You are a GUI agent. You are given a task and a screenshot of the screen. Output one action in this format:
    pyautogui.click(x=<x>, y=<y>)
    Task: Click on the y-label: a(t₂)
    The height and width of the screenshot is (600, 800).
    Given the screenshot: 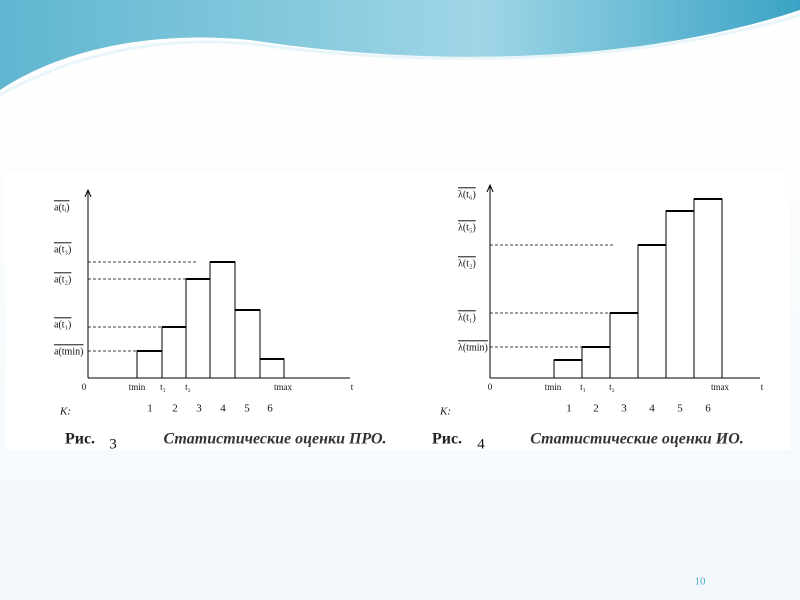 What is the action you would take?
    pyautogui.click(x=62, y=279)
    